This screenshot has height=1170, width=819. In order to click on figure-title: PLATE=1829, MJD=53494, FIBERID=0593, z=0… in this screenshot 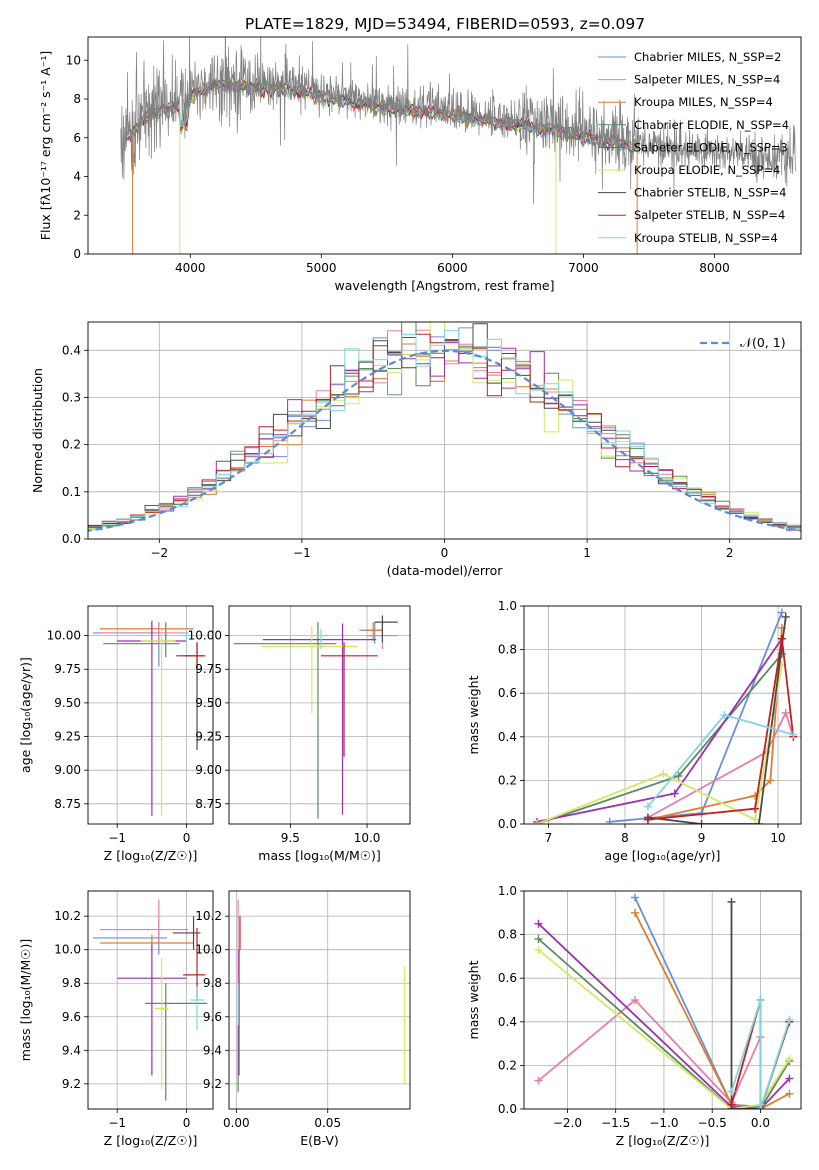, I will do `click(445, 24)`.